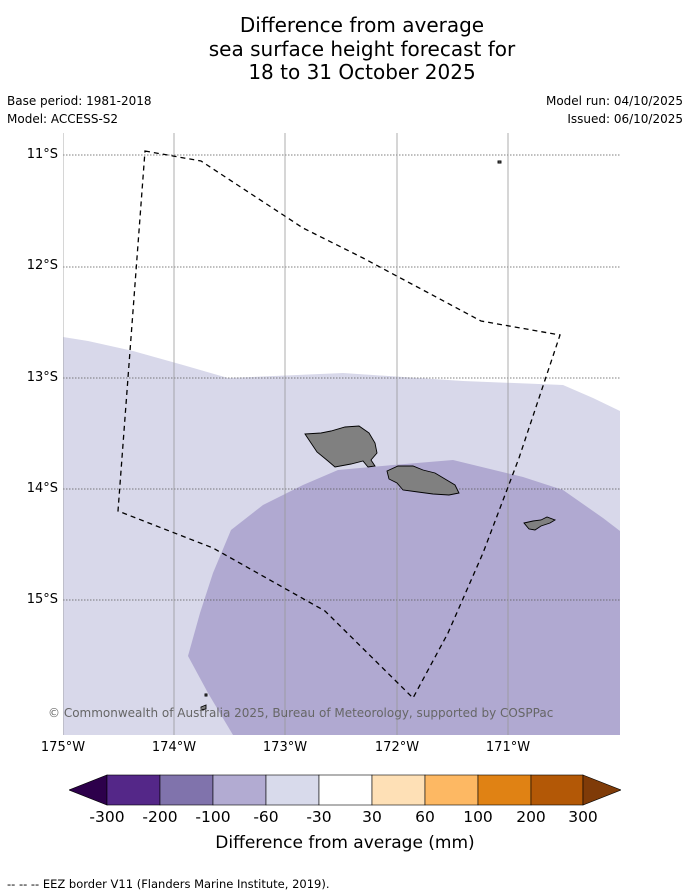  I want to click on colorbar-tick-minus200: -200, so click(160, 817).